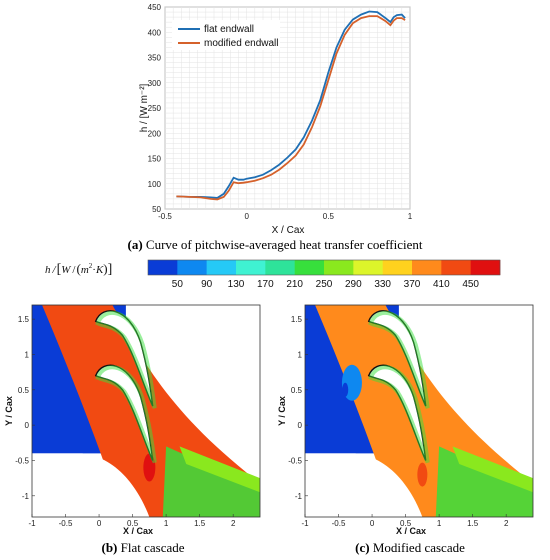  I want to click on line-y-axis-label: h / [W m⁻²], so click(144, 107).